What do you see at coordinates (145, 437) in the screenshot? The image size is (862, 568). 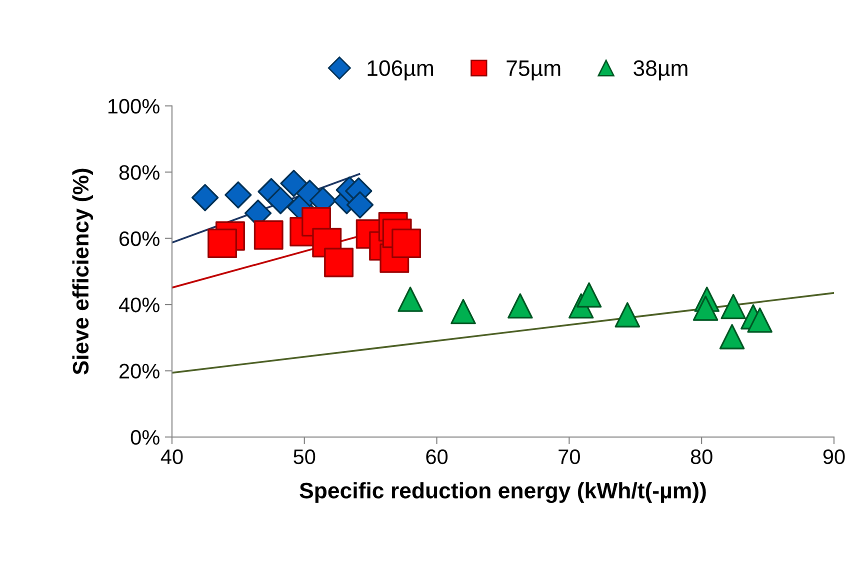 I see `y-tick-label: 0%` at bounding box center [145, 437].